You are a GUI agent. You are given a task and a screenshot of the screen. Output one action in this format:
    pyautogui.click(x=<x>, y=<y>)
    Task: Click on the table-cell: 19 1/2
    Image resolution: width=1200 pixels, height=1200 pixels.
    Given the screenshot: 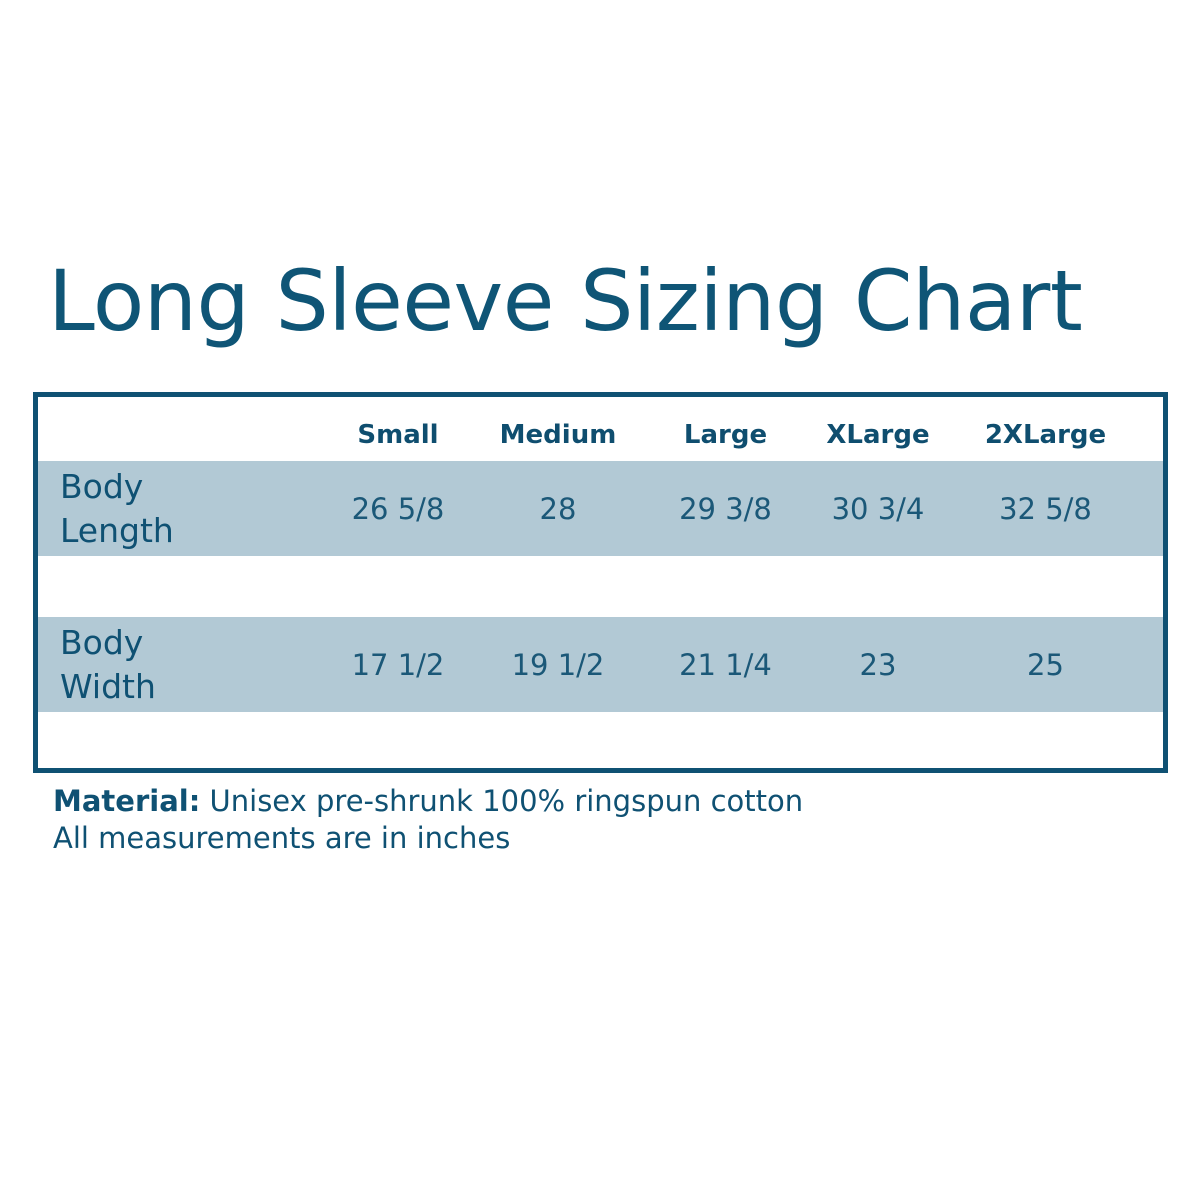 What is the action you would take?
    pyautogui.click(x=558, y=664)
    